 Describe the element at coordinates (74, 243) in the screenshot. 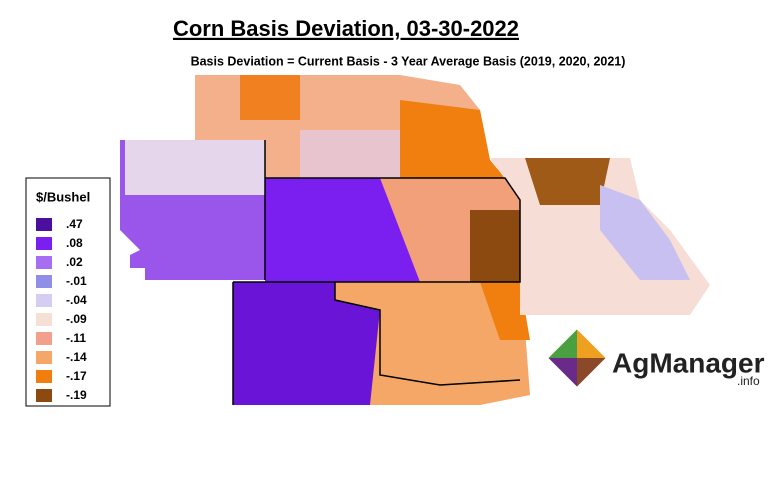

I see `legend-label: .08` at that location.